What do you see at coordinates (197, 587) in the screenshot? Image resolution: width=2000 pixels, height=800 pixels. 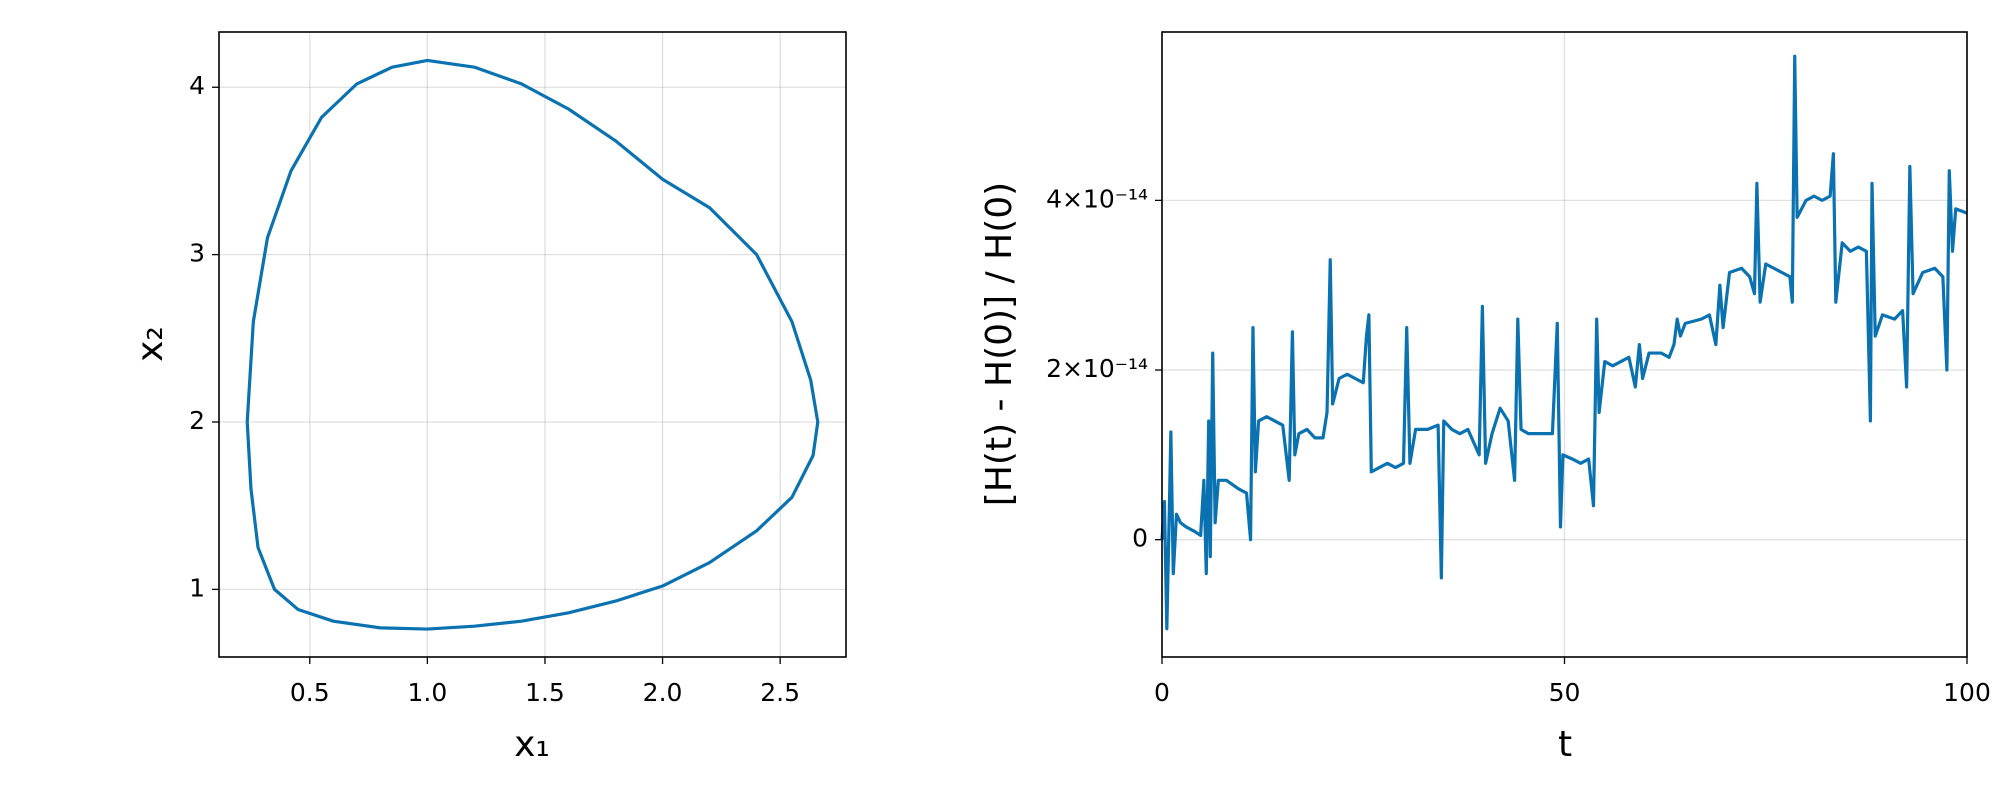 I see `y-tick-label: 1` at bounding box center [197, 587].